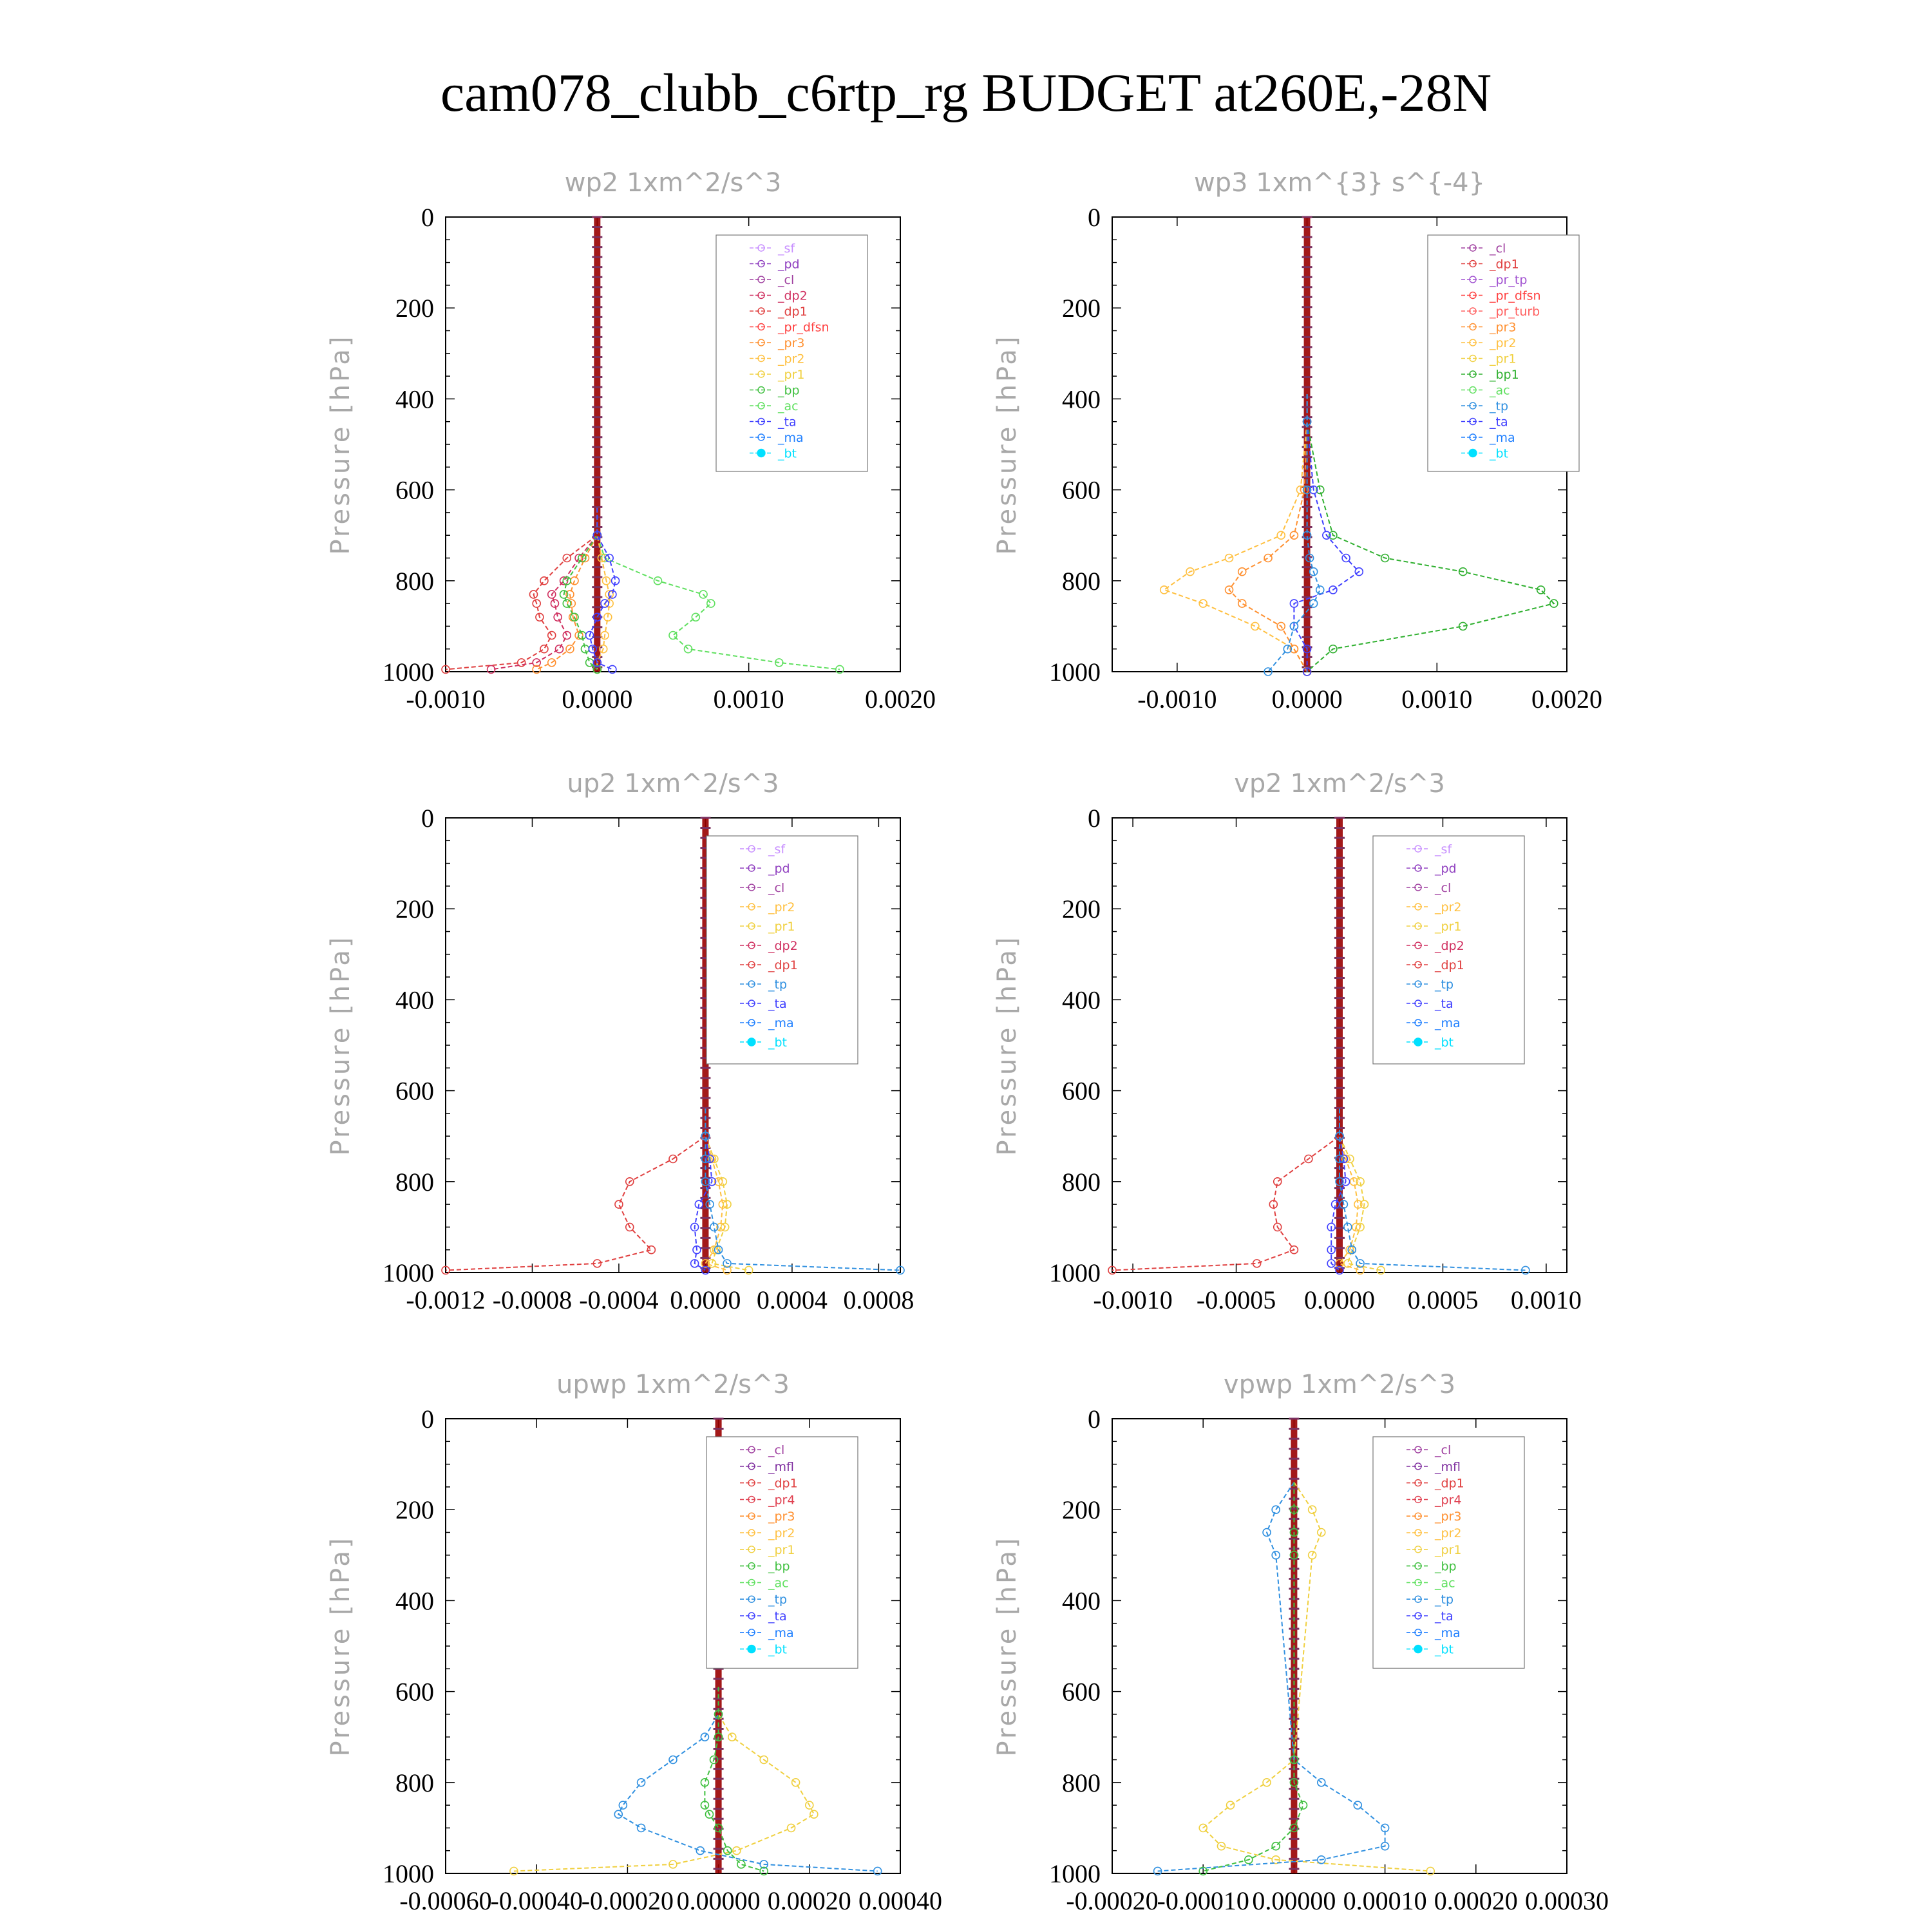 This screenshot has width=1932, height=1932. I want to click on legend-label: _cl, so click(776, 888).